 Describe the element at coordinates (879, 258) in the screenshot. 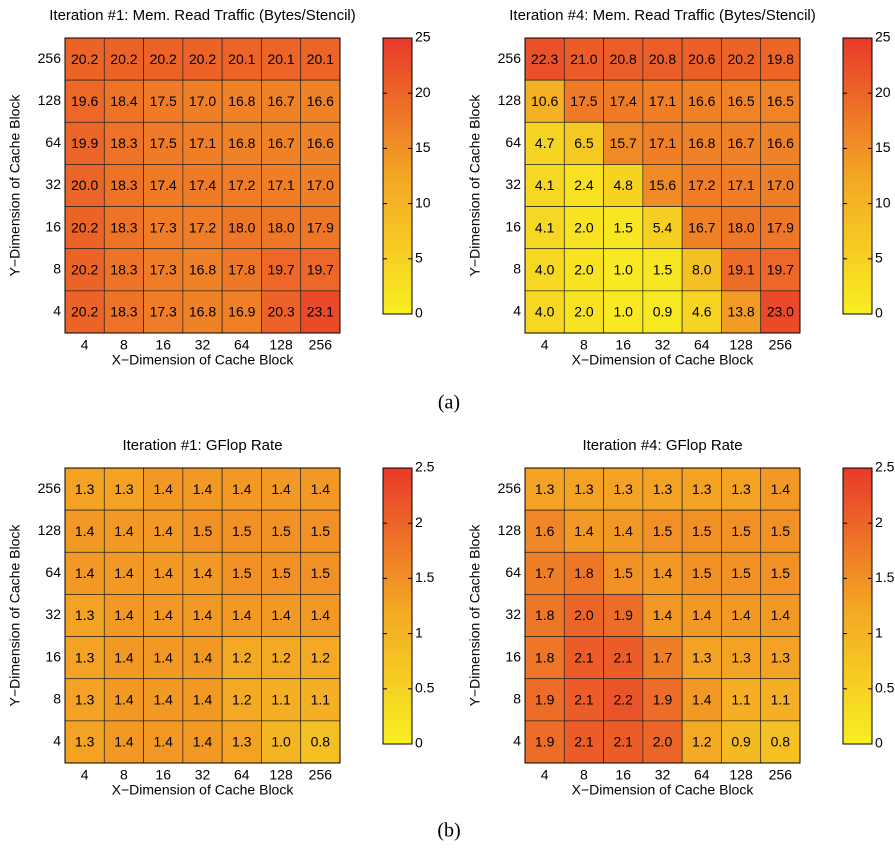

I see `colorbar-tick-label: 5` at that location.